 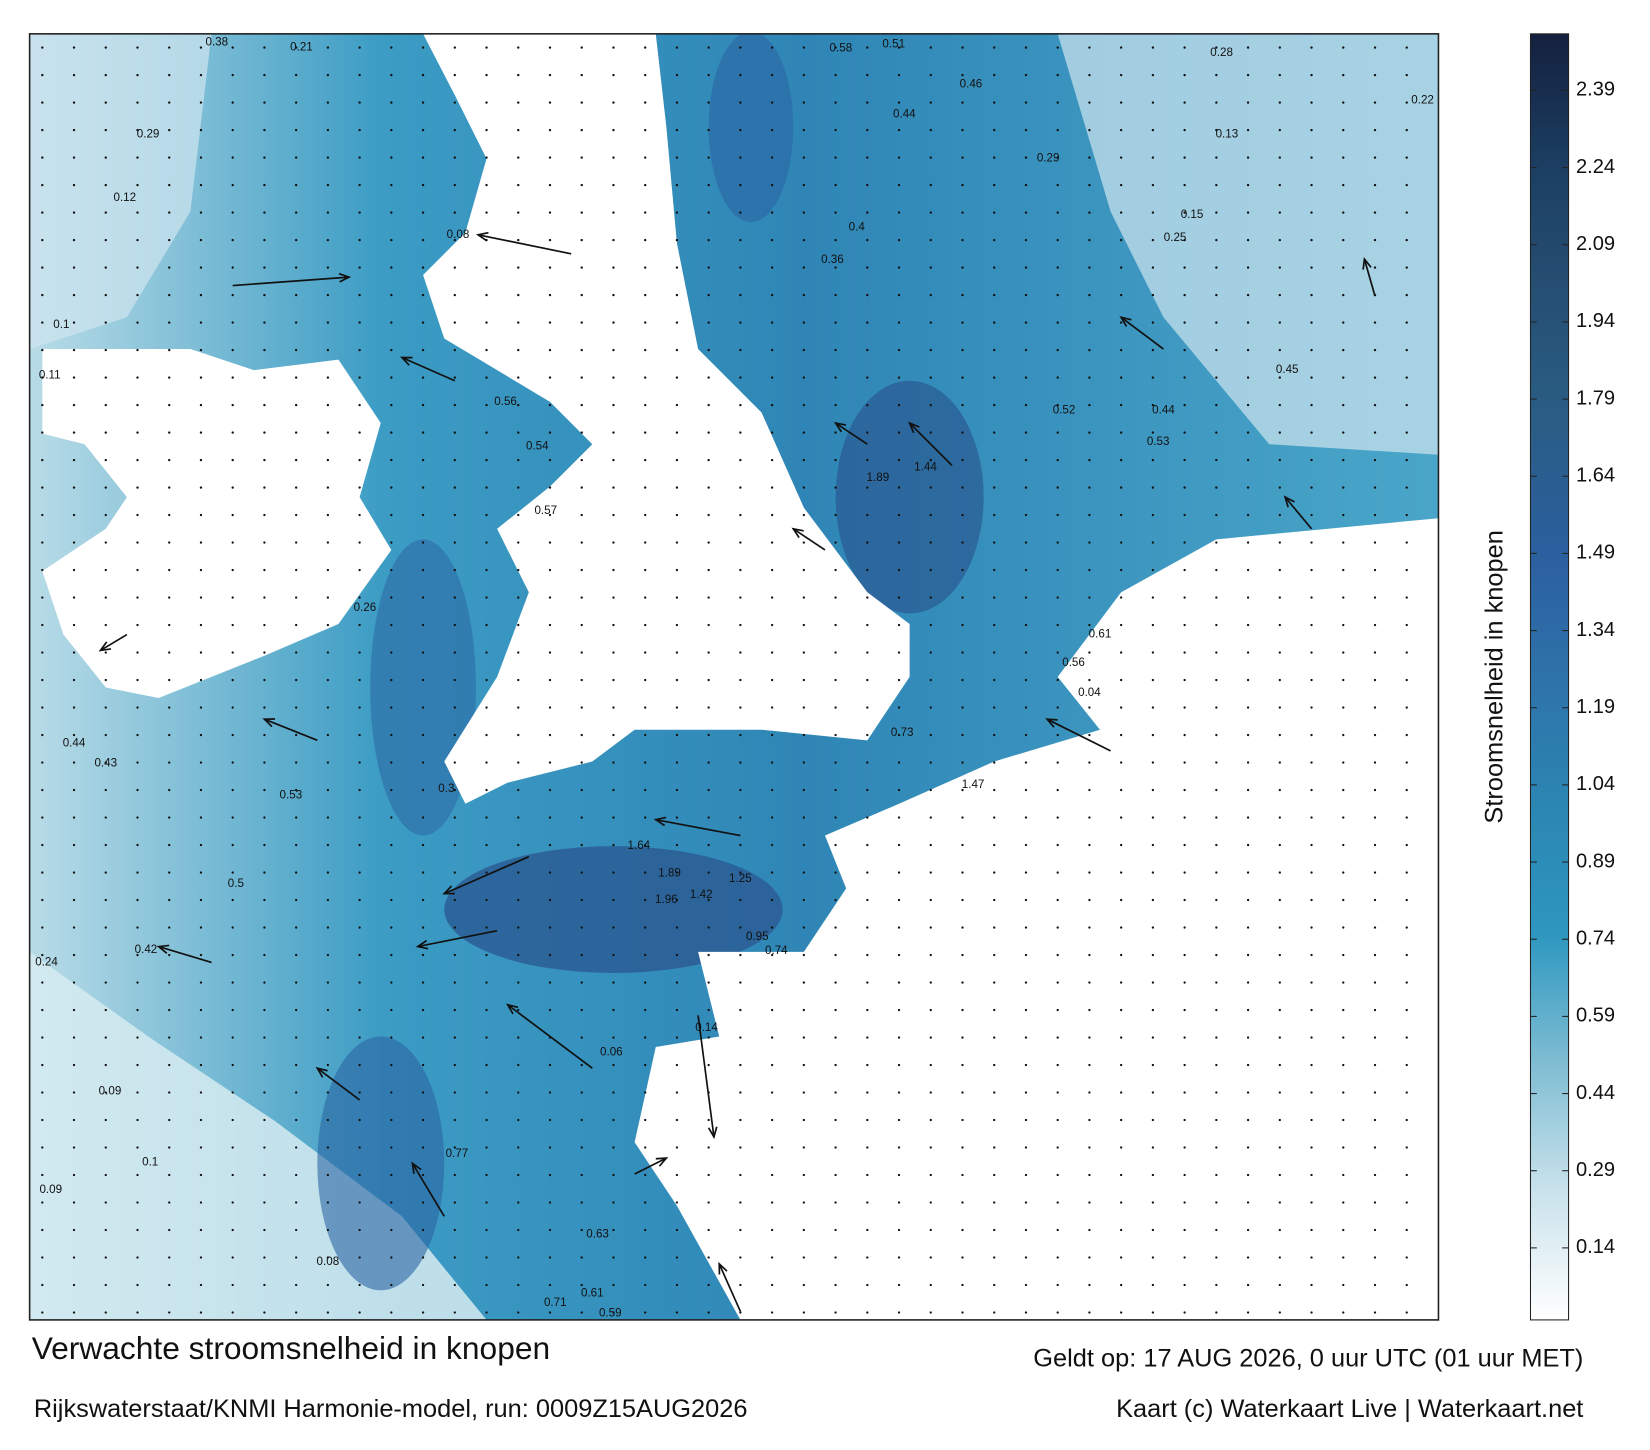 What do you see at coordinates (1595, 1016) in the screenshot?
I see `colorbar-tick-label: 0.59` at bounding box center [1595, 1016].